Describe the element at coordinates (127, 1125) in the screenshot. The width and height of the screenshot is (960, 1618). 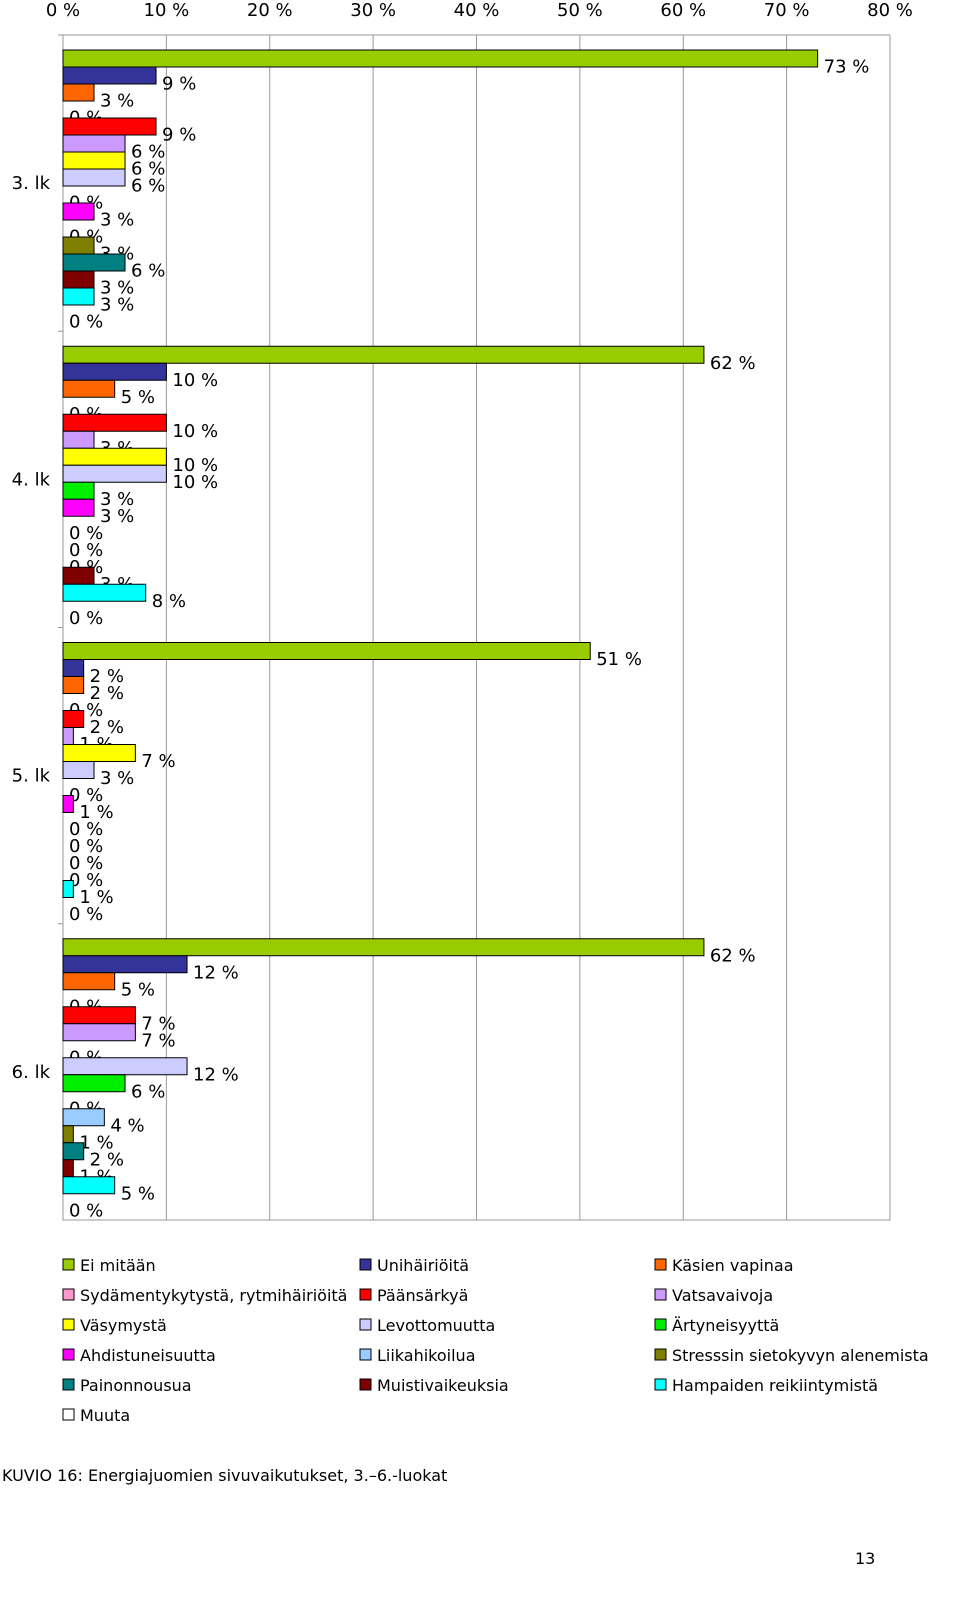
I see `data-label: 4 %` at that location.